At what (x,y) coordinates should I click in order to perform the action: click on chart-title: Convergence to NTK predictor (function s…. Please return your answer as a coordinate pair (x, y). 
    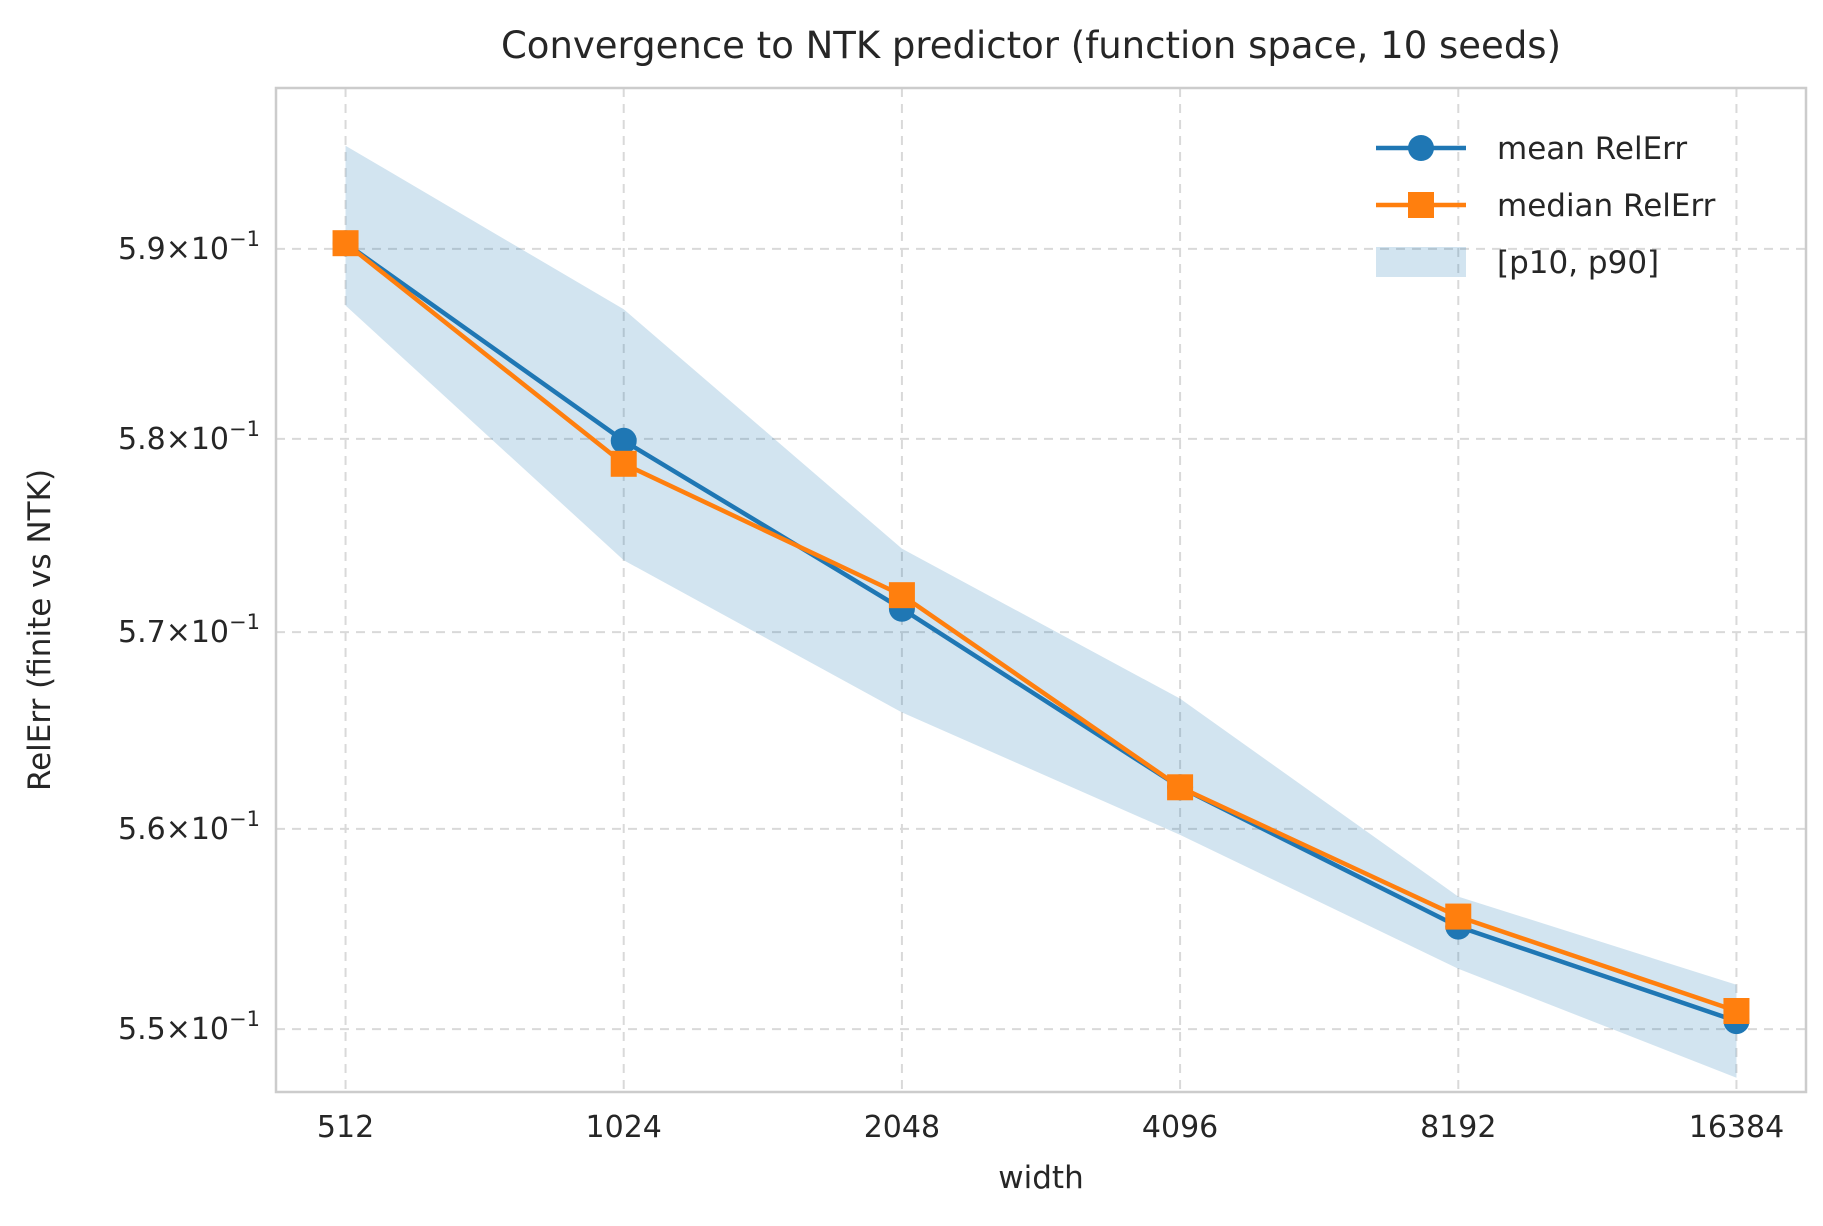
    Looking at the image, I should click on (1031, 45).